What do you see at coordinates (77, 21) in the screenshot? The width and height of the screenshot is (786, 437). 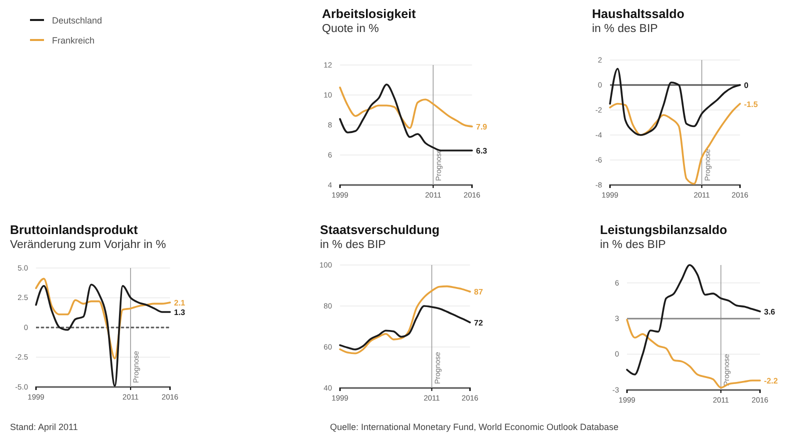 I see `legend-label: Deutschland` at bounding box center [77, 21].